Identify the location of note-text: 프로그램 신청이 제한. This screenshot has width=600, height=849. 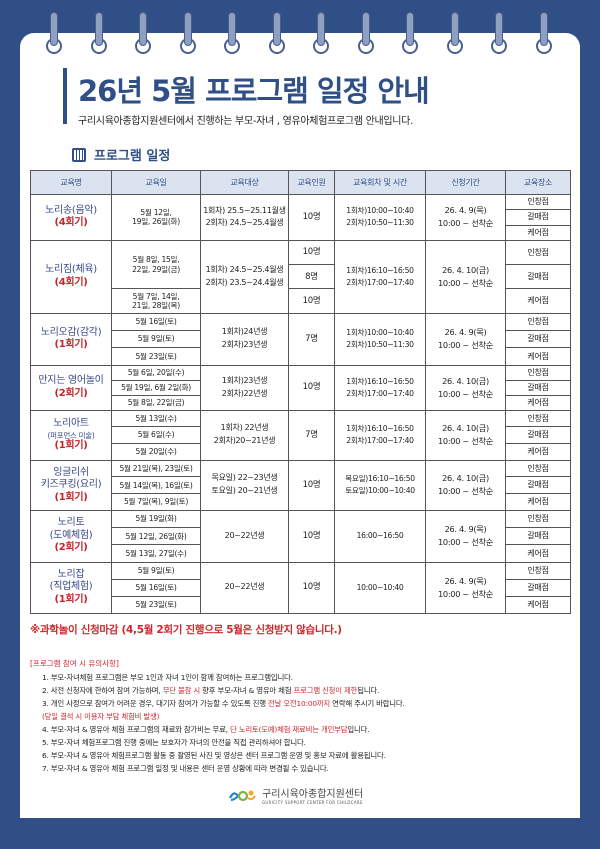
(325, 690).